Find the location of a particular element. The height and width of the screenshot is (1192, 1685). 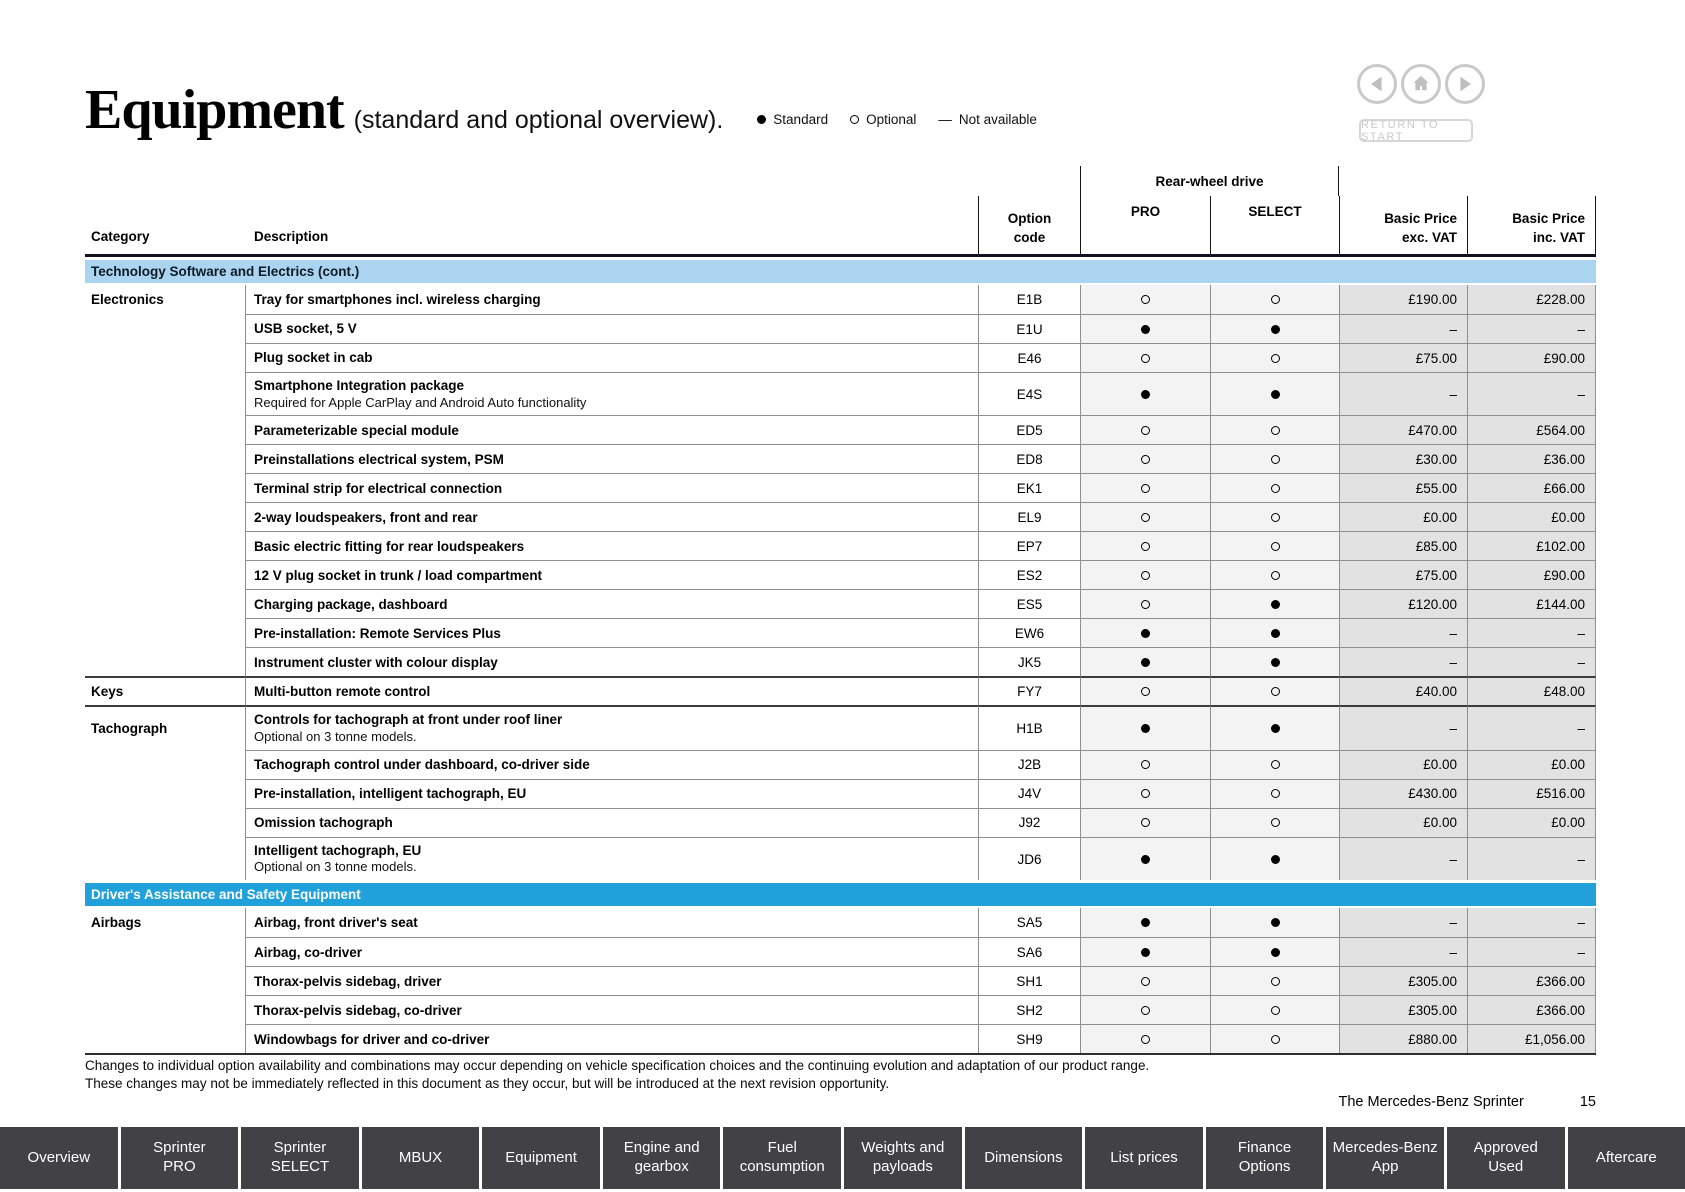

category-cell: Keys is located at coordinates (165, 690).